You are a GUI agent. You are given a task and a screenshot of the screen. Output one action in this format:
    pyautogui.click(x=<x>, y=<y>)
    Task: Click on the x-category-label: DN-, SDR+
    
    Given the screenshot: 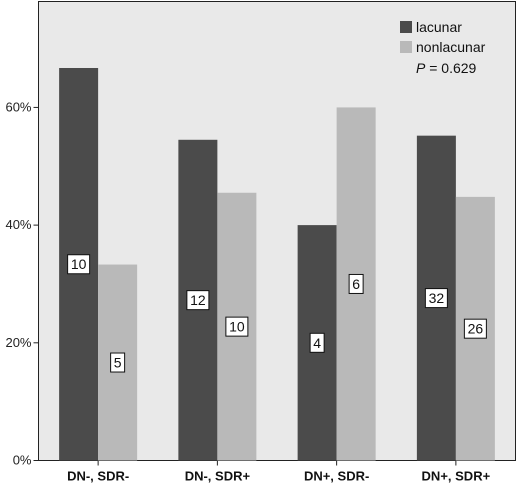 What is the action you would take?
    pyautogui.click(x=218, y=476)
    